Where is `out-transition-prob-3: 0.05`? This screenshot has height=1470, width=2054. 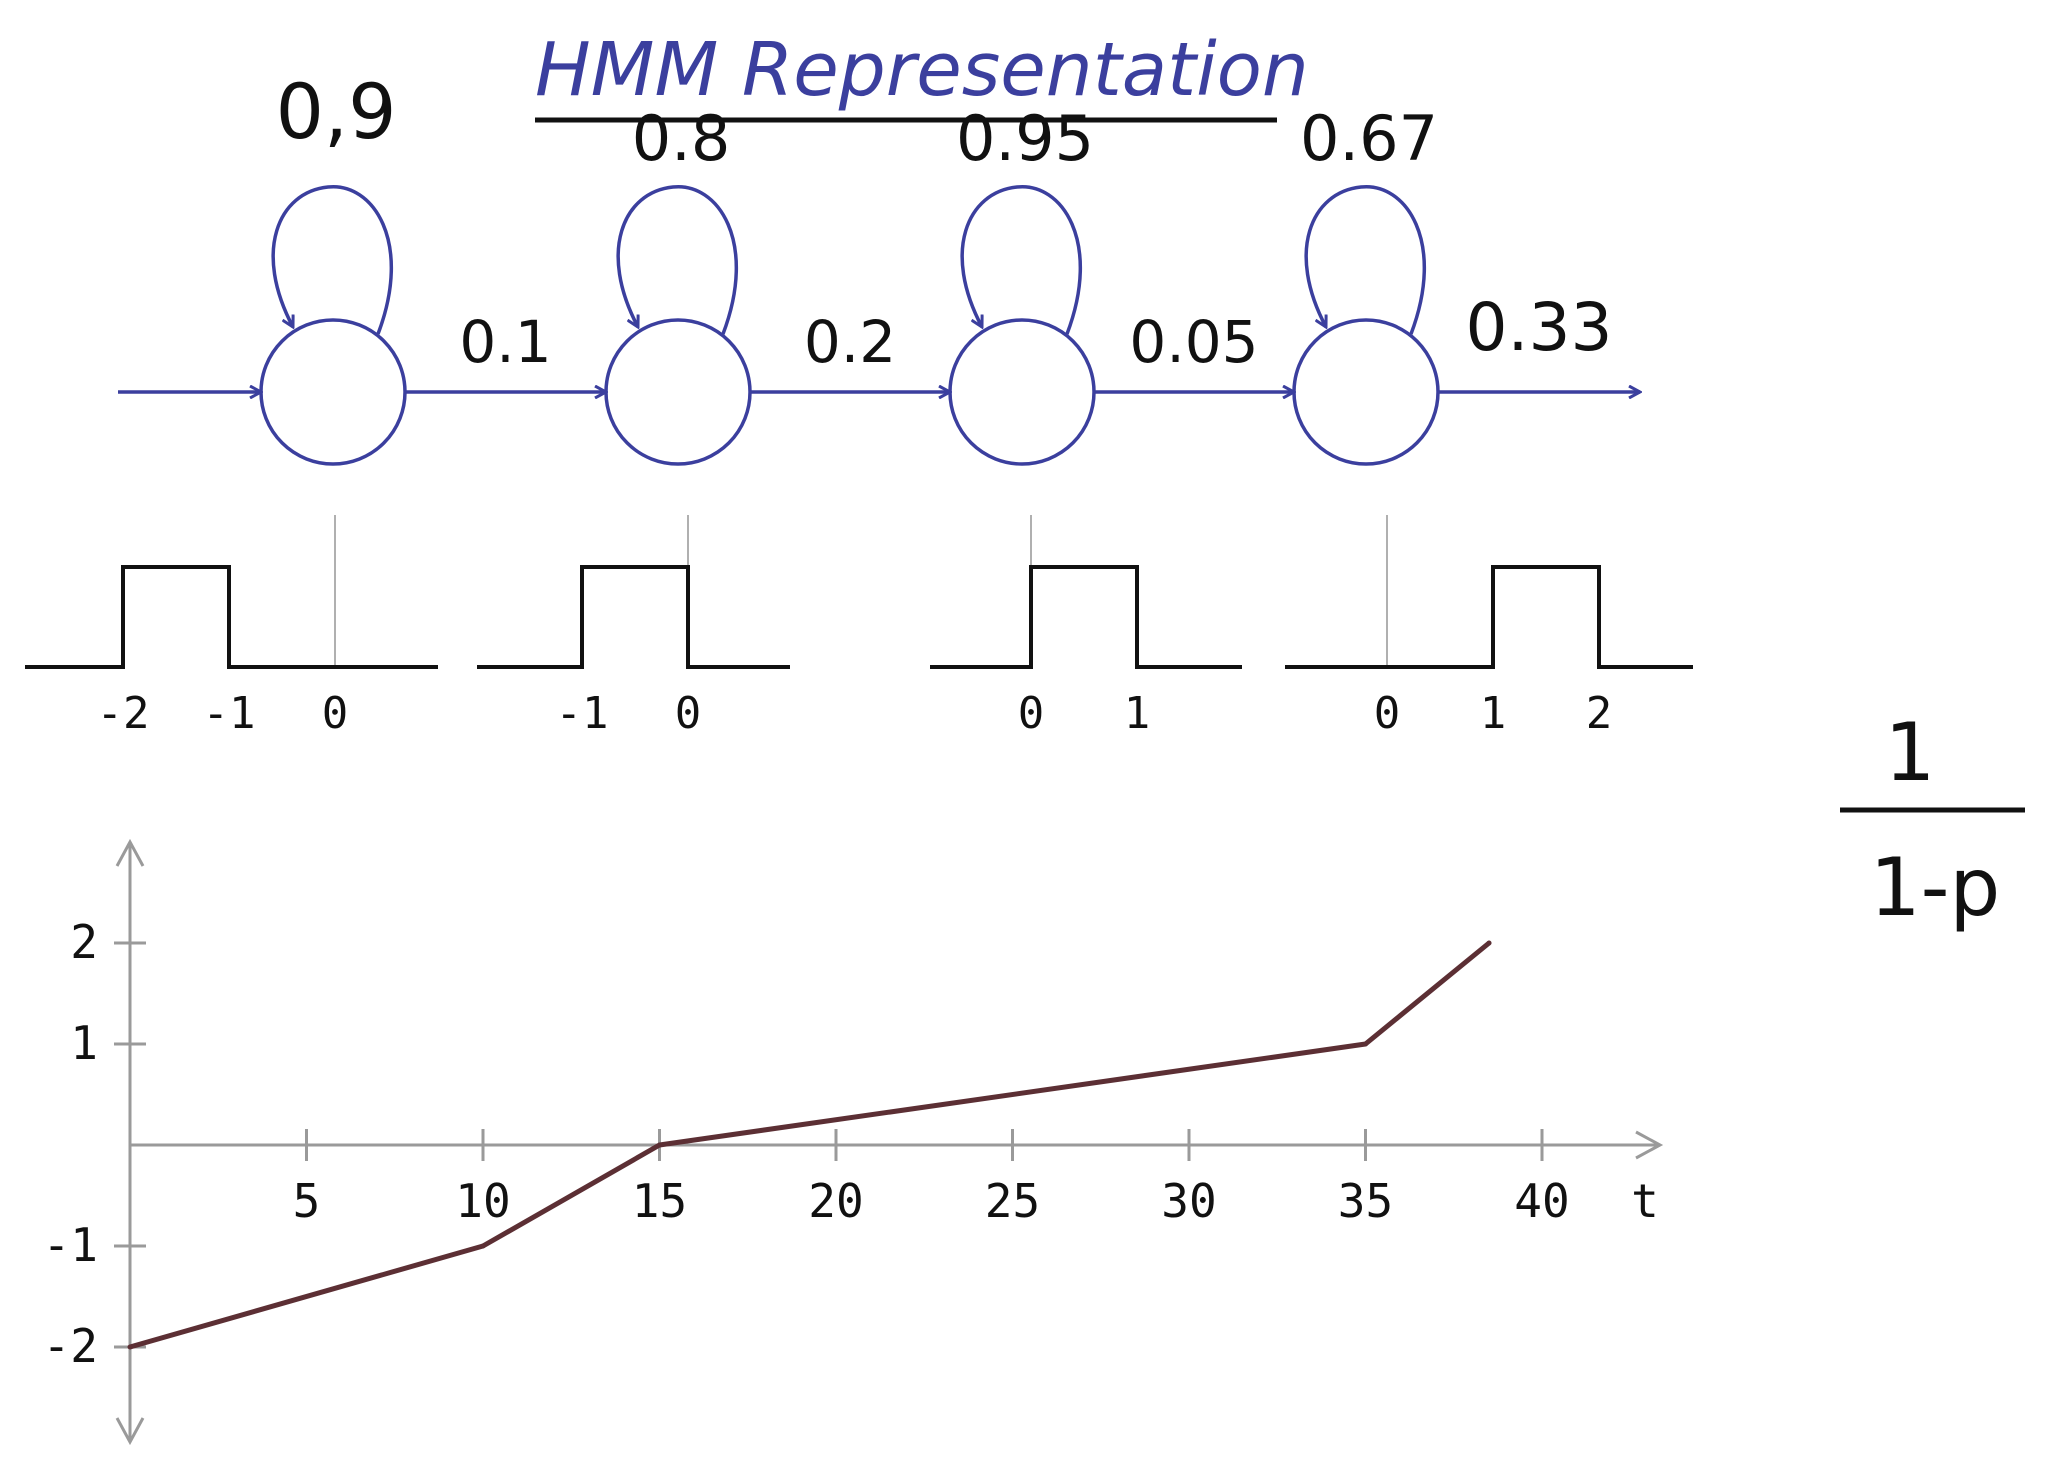 out-transition-prob-3: 0.05 is located at coordinates (1193, 342).